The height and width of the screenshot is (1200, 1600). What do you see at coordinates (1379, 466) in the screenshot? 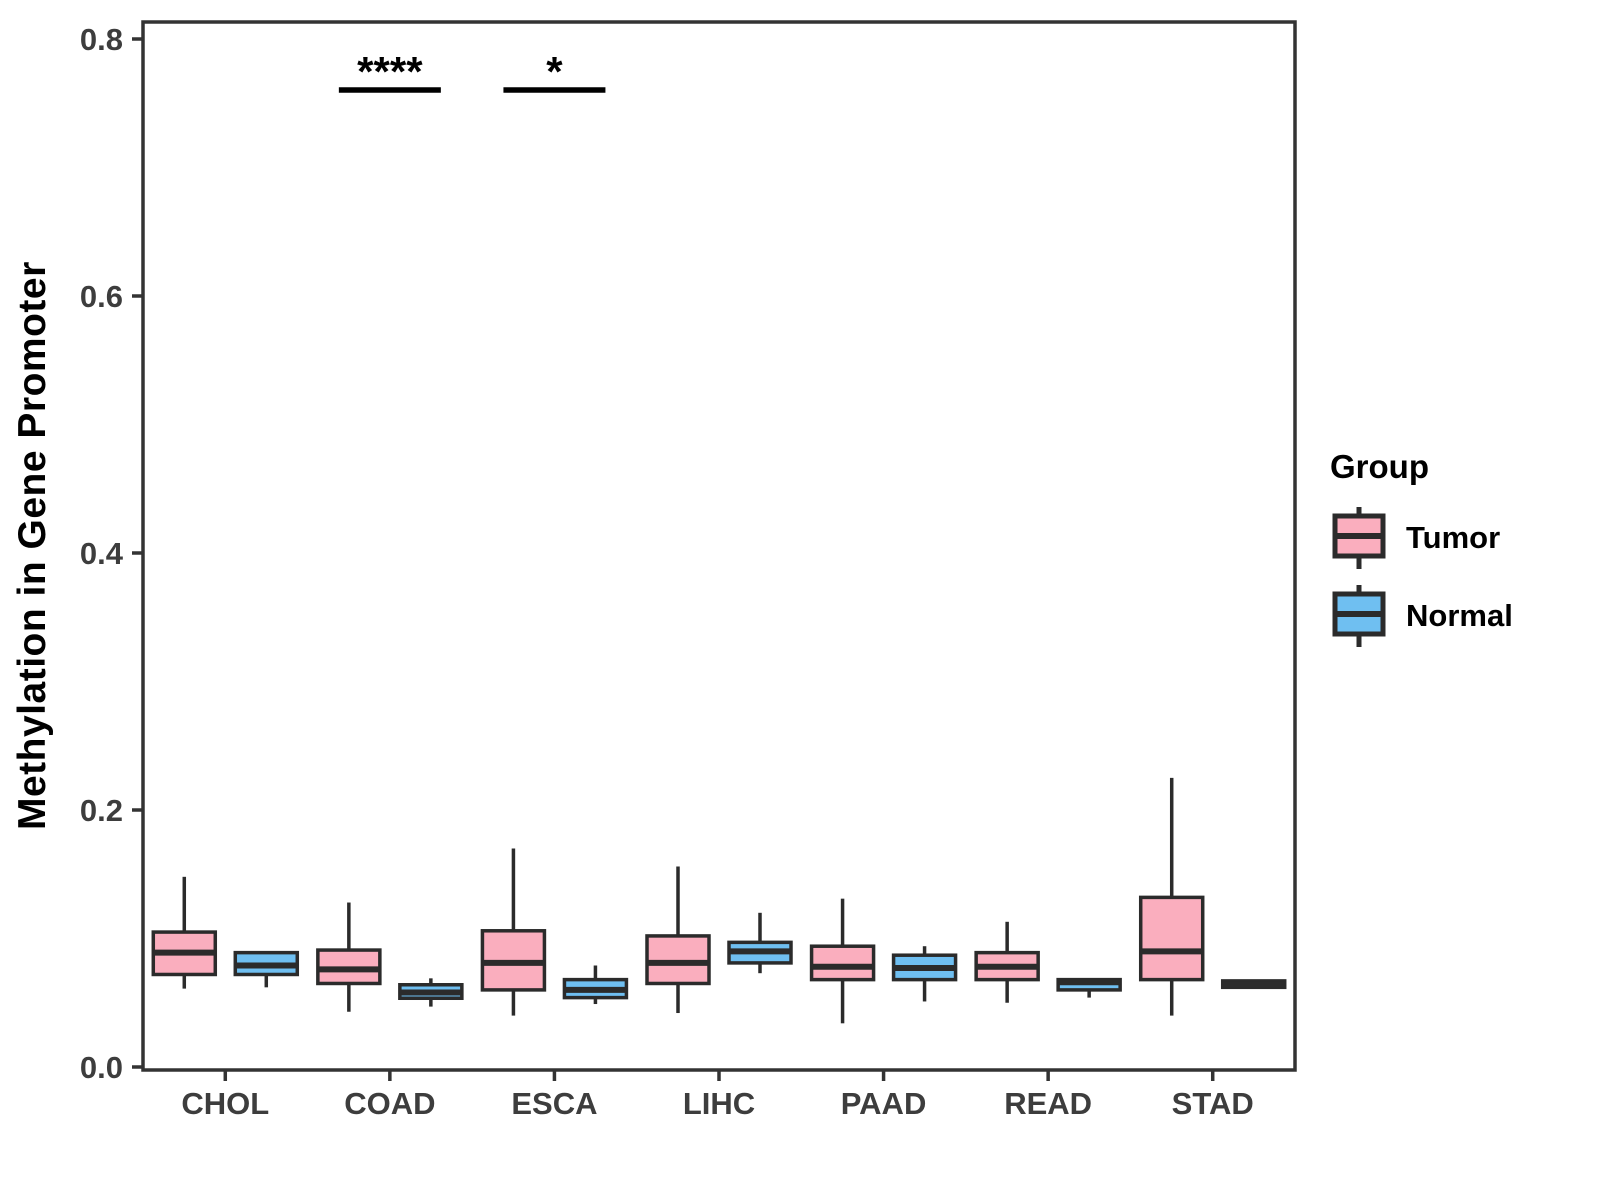
I see `legend-title: Group` at bounding box center [1379, 466].